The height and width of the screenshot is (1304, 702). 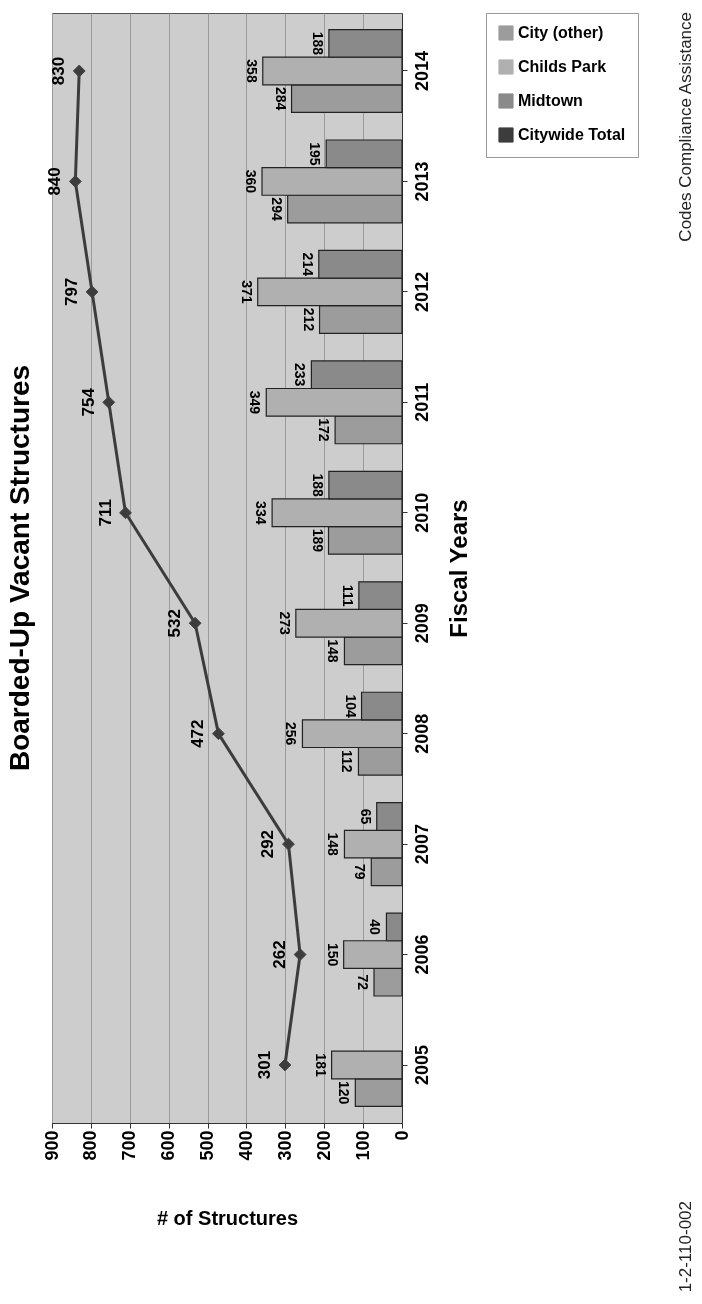 I want to click on x-tick-label: 600, so click(x=168, y=1145).